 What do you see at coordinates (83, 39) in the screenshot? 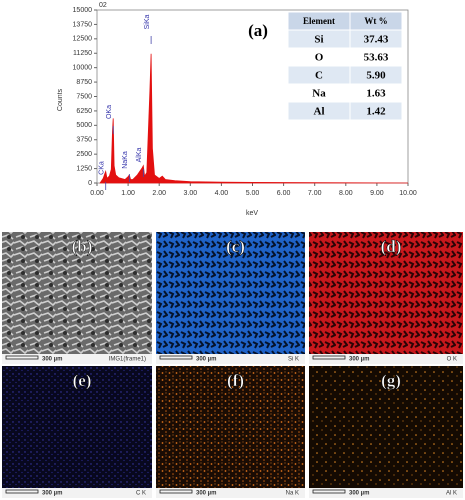
I see `y-tick-label: 12500` at bounding box center [83, 39].